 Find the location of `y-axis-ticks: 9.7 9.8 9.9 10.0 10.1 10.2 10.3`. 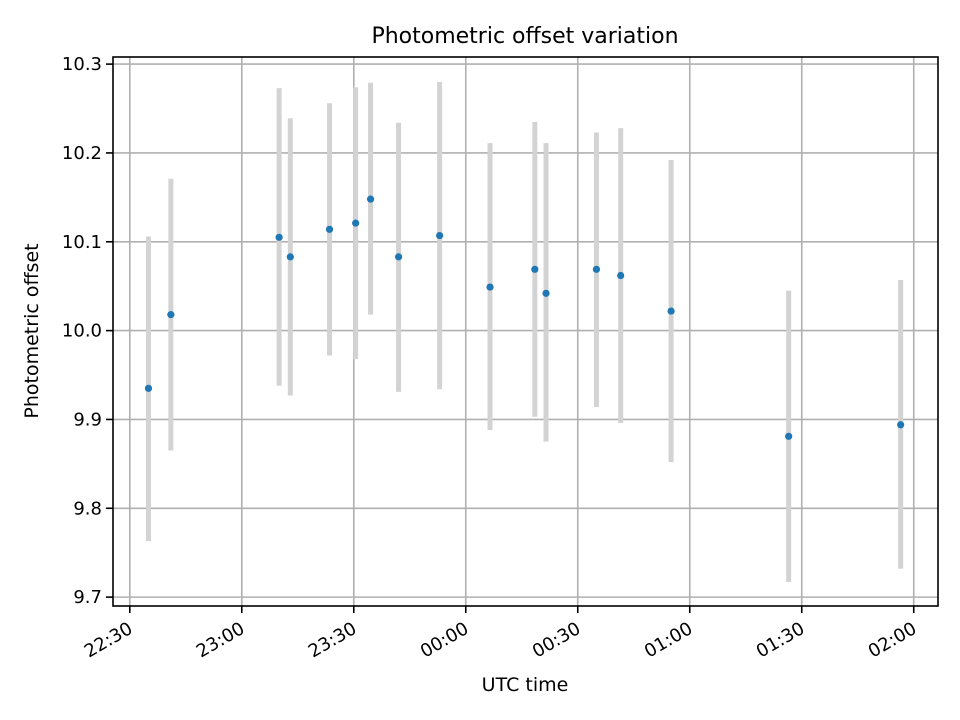

y-axis-ticks: 9.7 9.8 9.9 10.0 10.1 10.2 10.3 is located at coordinates (87, 331).